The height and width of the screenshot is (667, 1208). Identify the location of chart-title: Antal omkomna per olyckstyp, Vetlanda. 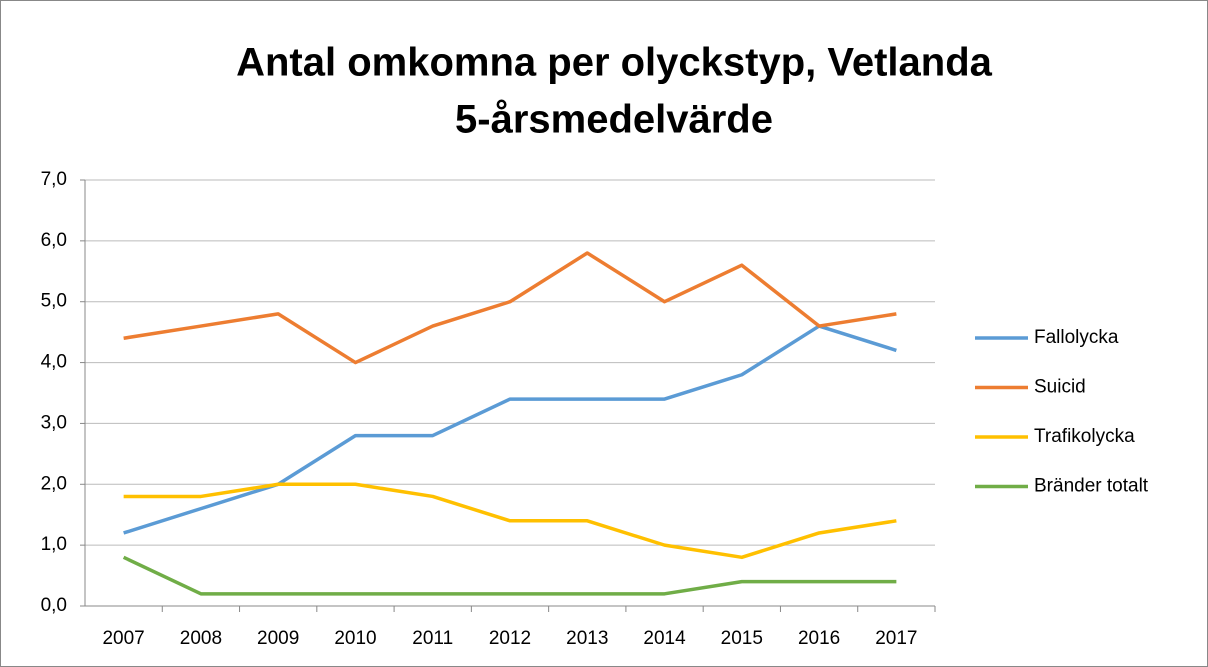
(614, 63).